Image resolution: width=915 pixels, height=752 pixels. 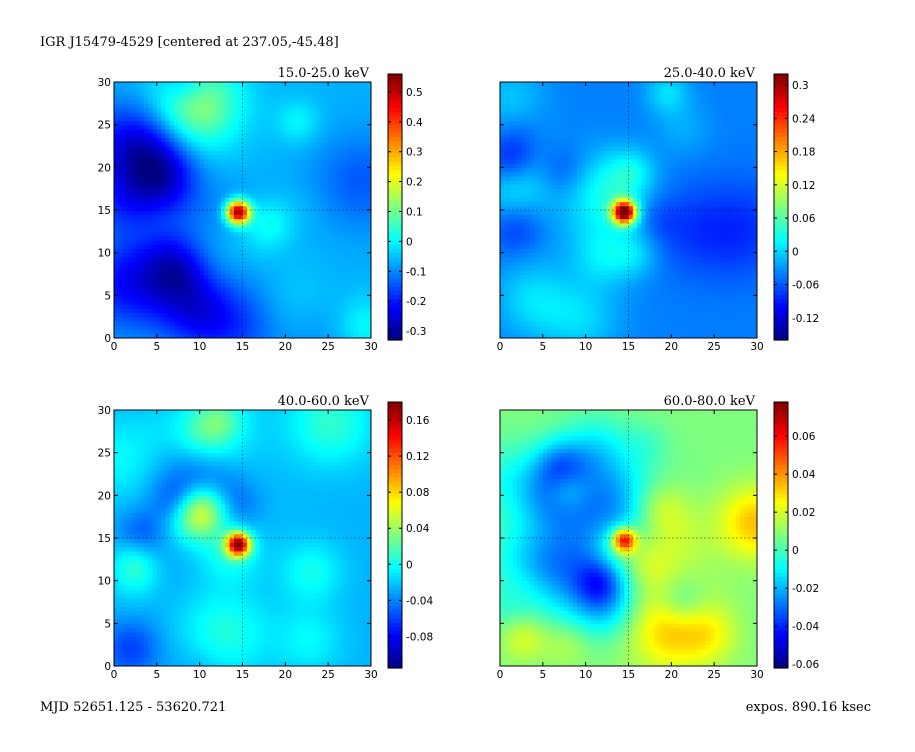 What do you see at coordinates (414, 93) in the screenshot?
I see `colorbar-tick-label: 0.5` at bounding box center [414, 93].